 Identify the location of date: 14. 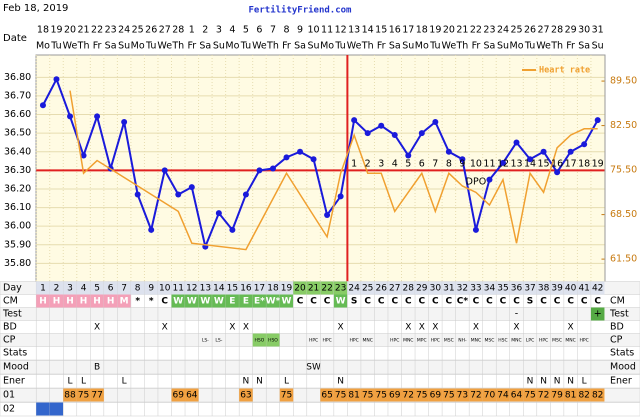
(368, 30).